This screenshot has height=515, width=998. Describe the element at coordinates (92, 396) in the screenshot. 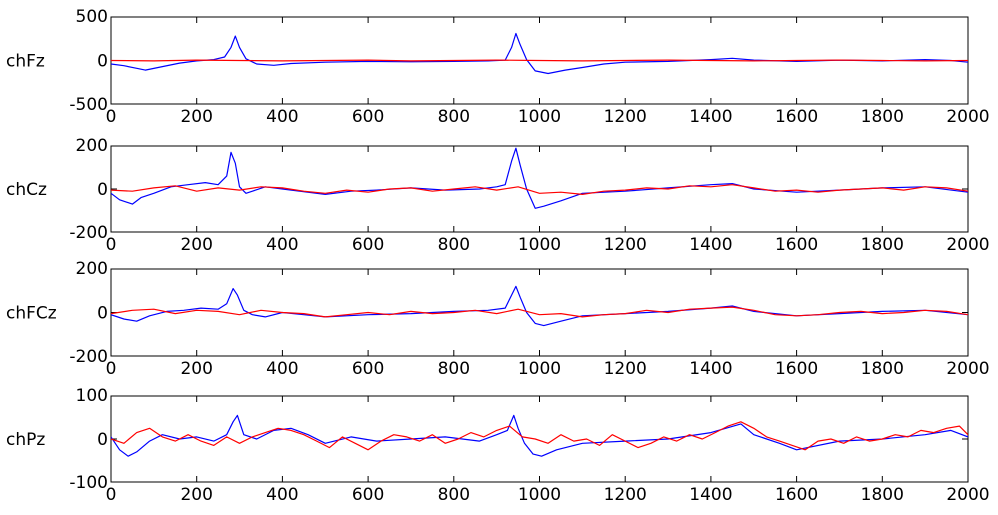

I see `y-tick-label: 100` at that location.